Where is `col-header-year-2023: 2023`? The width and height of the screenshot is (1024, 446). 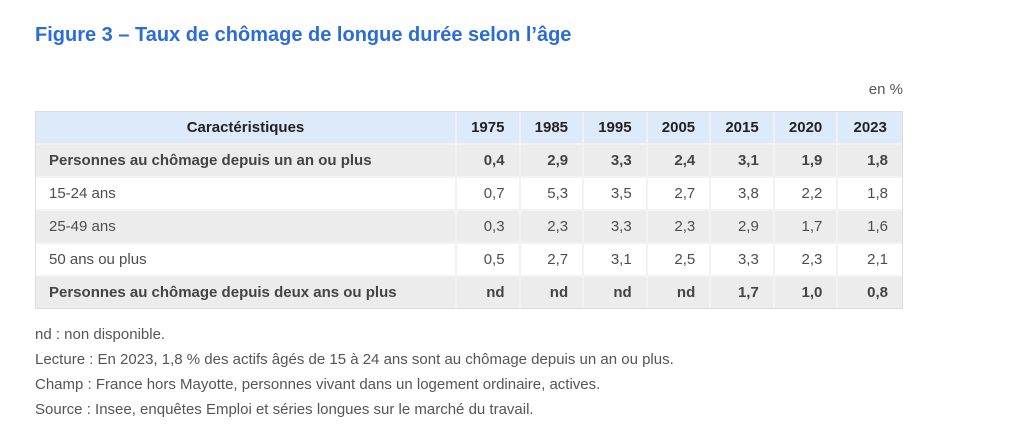 col-header-year-2023: 2023 is located at coordinates (870, 128).